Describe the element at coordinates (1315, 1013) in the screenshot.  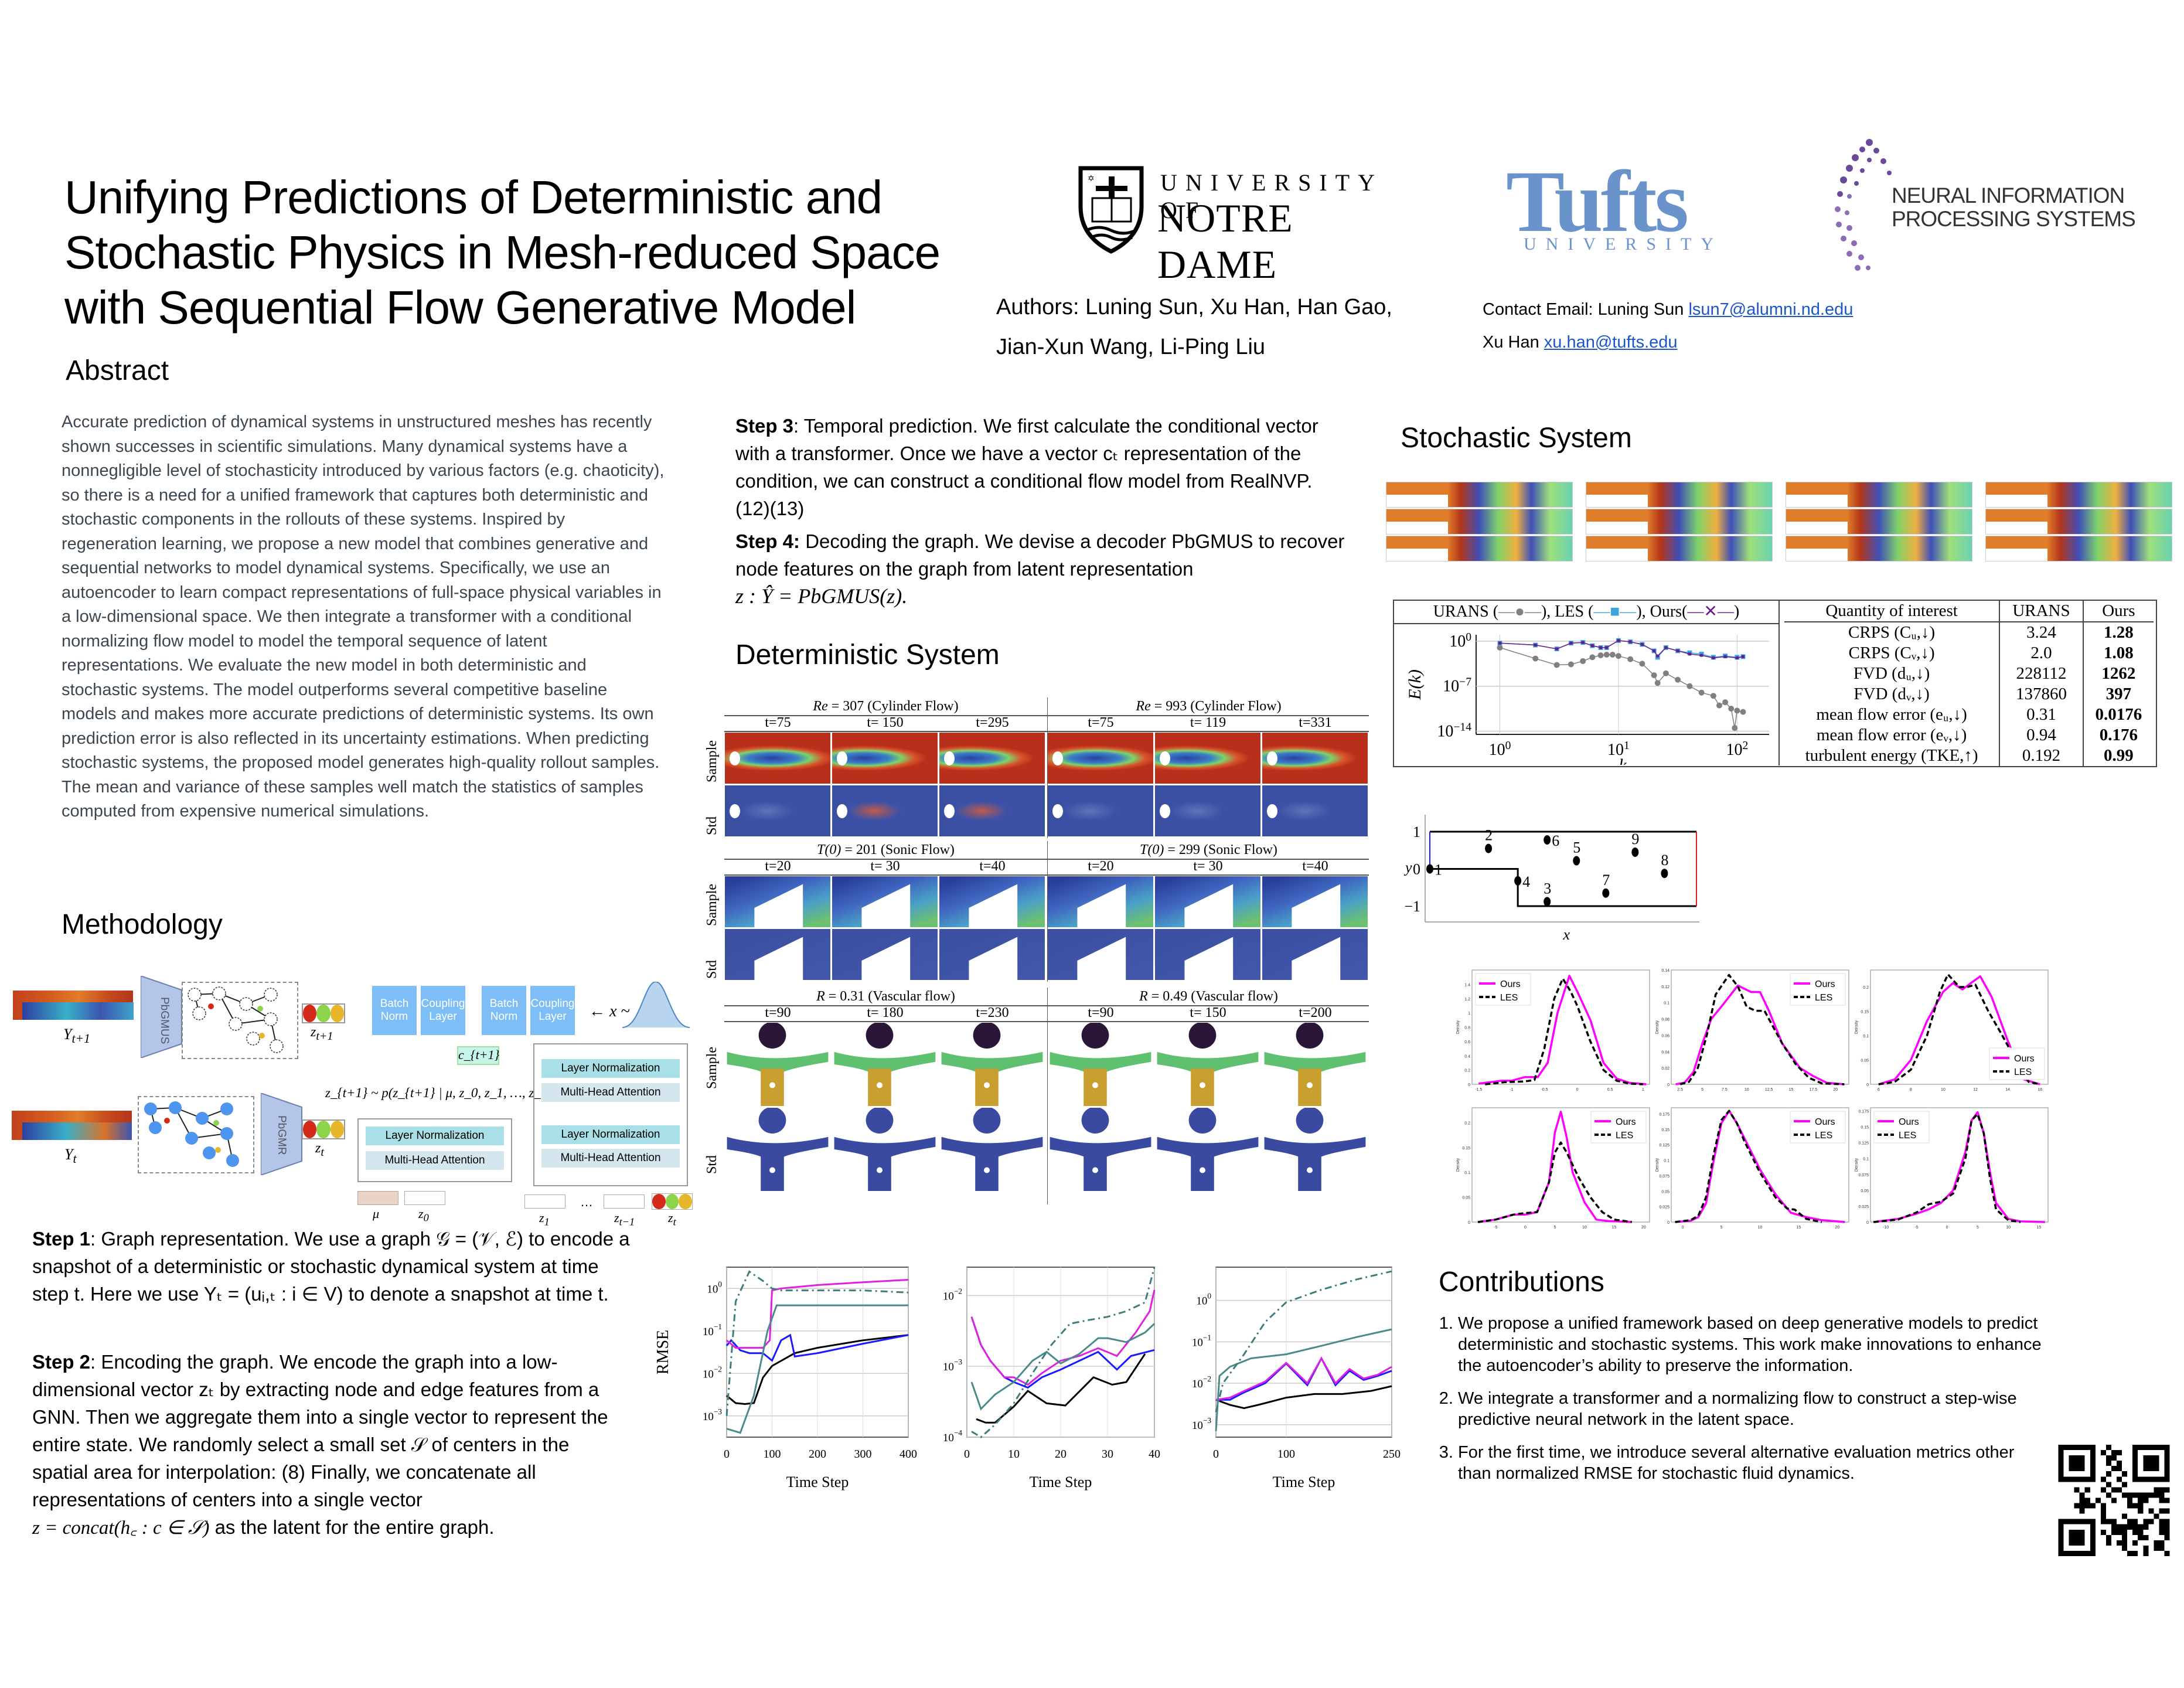
I see `time-label: t=200` at that location.